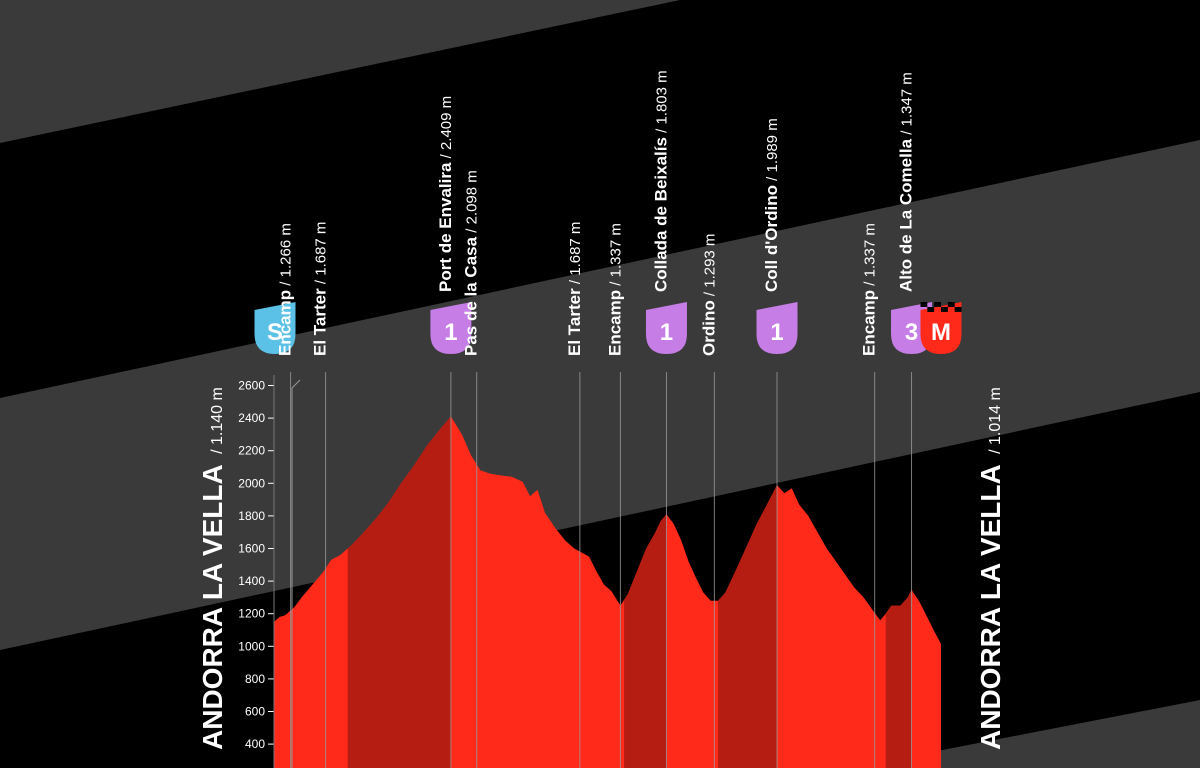 The height and width of the screenshot is (768, 1200). I want to click on waypoint-label-5: El Tarter / 1.687 m, so click(574, 289).